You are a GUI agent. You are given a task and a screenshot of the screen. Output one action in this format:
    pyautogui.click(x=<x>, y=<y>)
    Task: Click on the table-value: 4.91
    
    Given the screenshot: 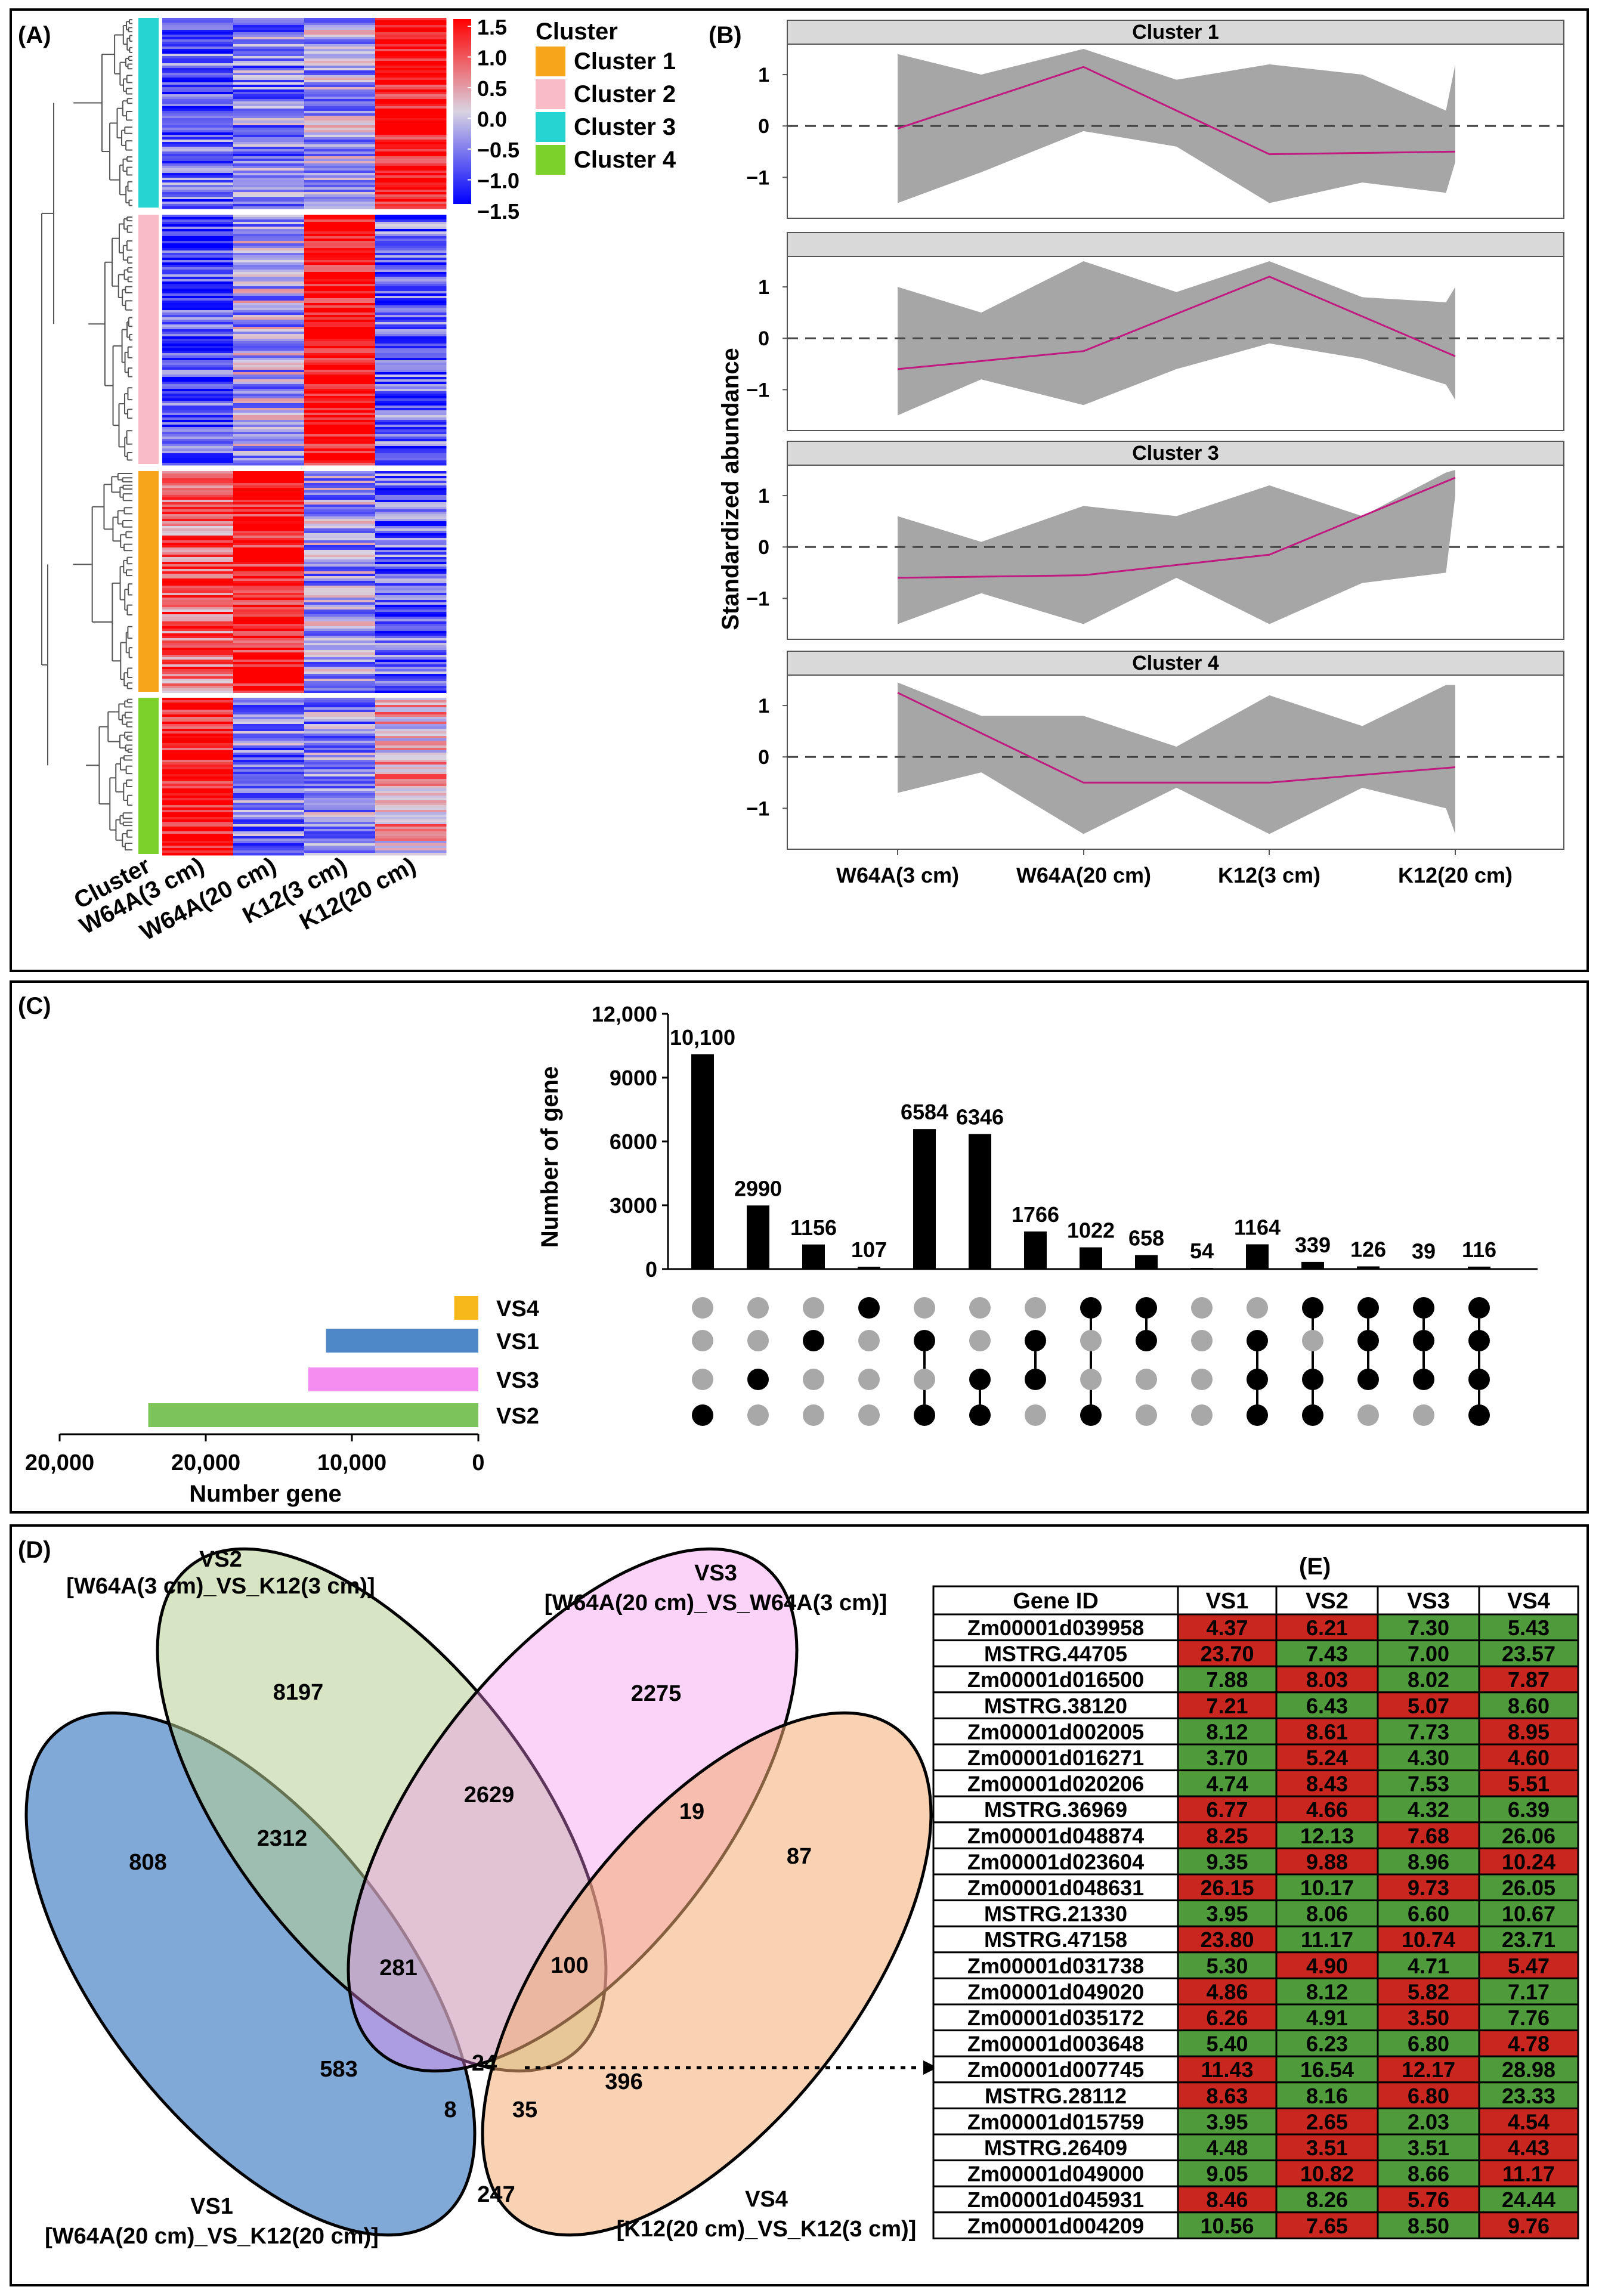 What is the action you would take?
    pyautogui.click(x=1327, y=2018)
    